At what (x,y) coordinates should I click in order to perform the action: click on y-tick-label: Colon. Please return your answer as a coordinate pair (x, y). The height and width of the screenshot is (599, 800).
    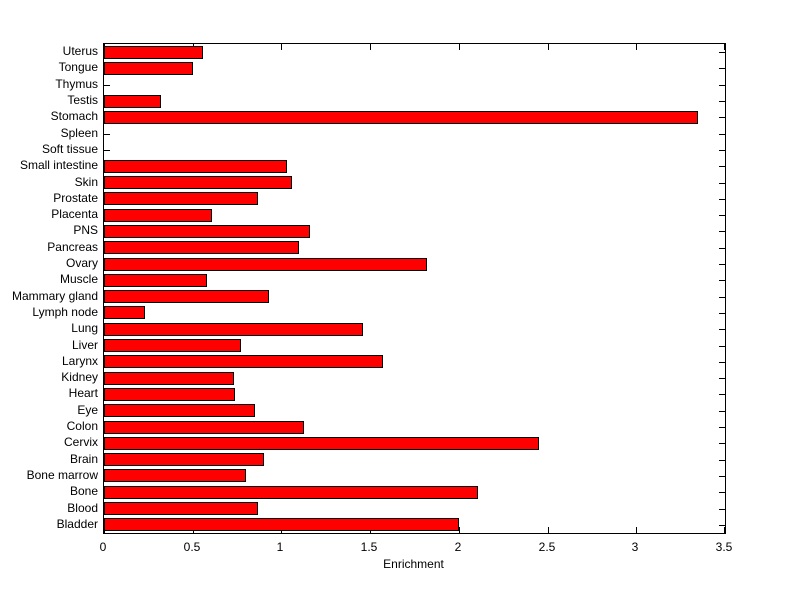
    Looking at the image, I should click on (82, 426).